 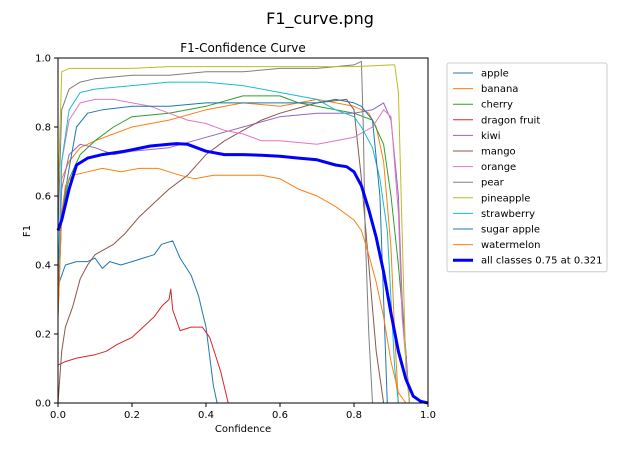 What do you see at coordinates (43, 335) in the screenshot?
I see `y-tick-label: 0.2` at bounding box center [43, 335].